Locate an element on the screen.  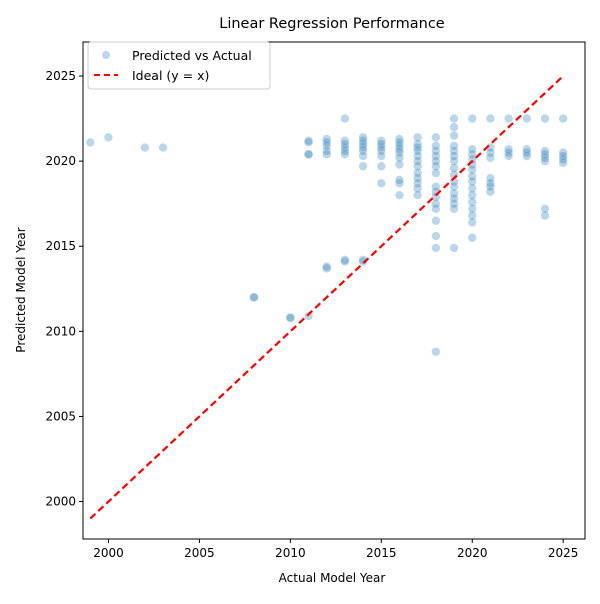
x-tick-label: 2005 is located at coordinates (199, 553).